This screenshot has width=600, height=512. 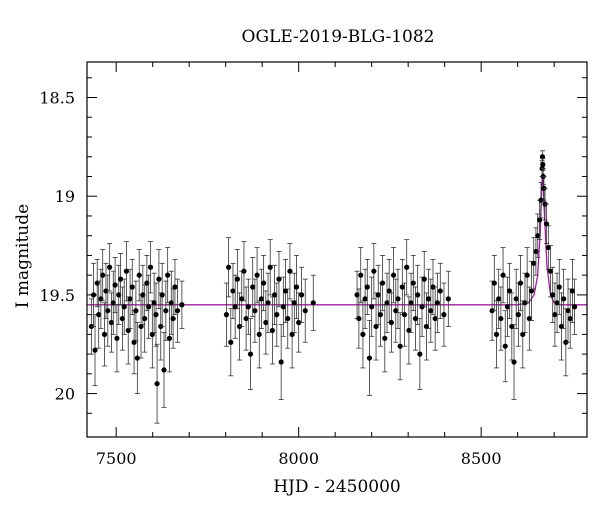 What do you see at coordinates (57, 295) in the screenshot?
I see `y-tick-label: 19.5` at bounding box center [57, 295].